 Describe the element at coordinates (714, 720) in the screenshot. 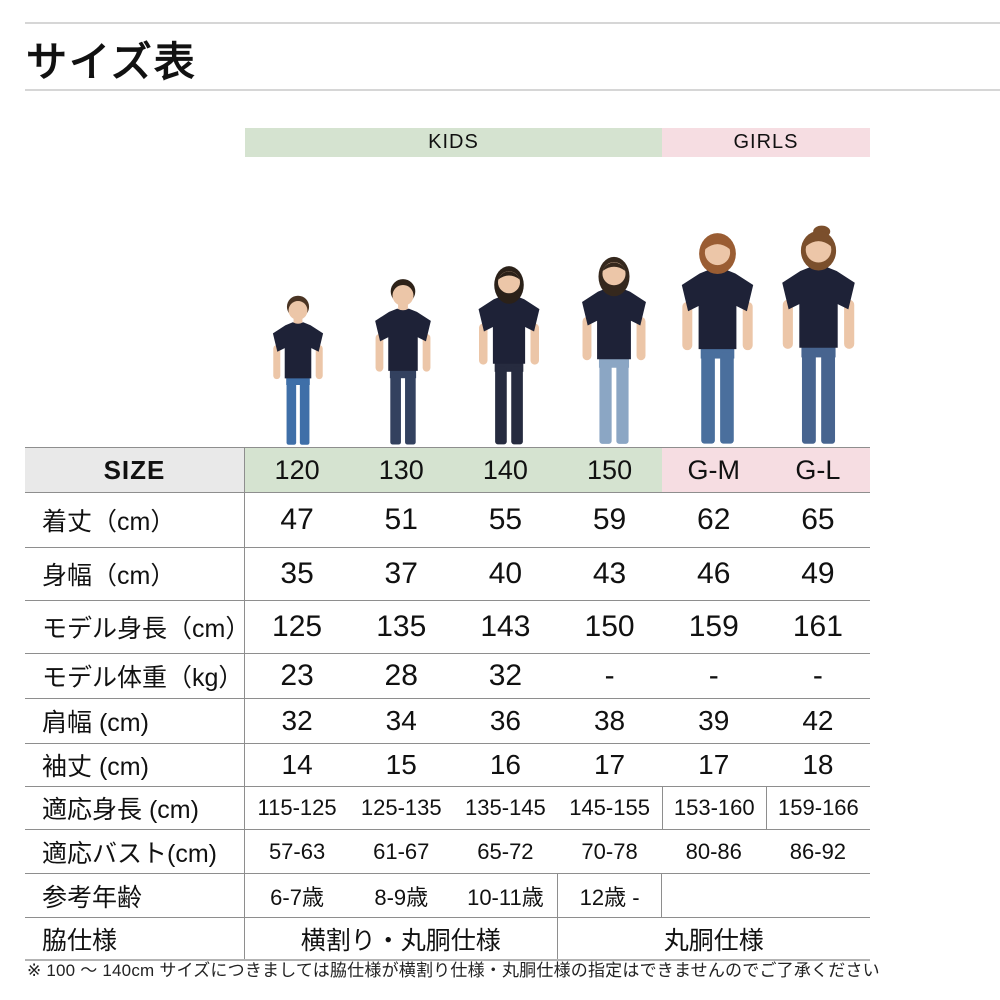

I see `data-cell: 39` at that location.